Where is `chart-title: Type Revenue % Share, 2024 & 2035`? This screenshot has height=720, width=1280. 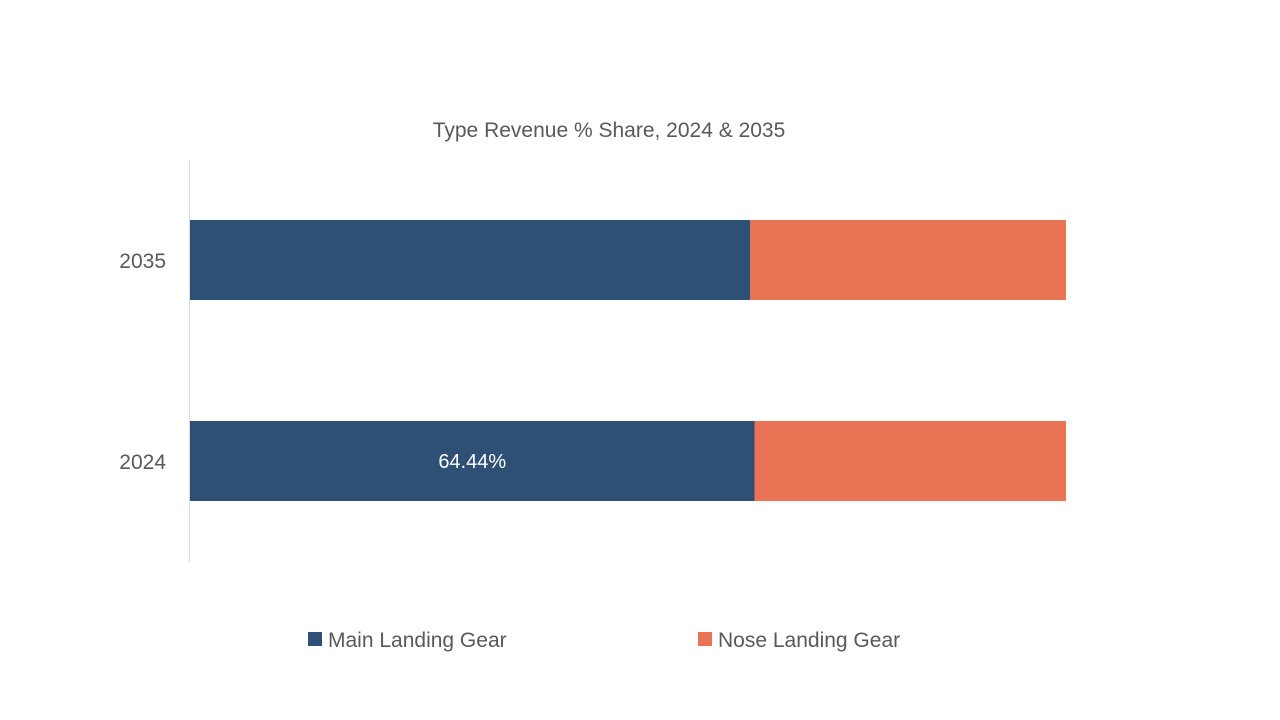 chart-title: Type Revenue % Share, 2024 & 2035 is located at coordinates (609, 130).